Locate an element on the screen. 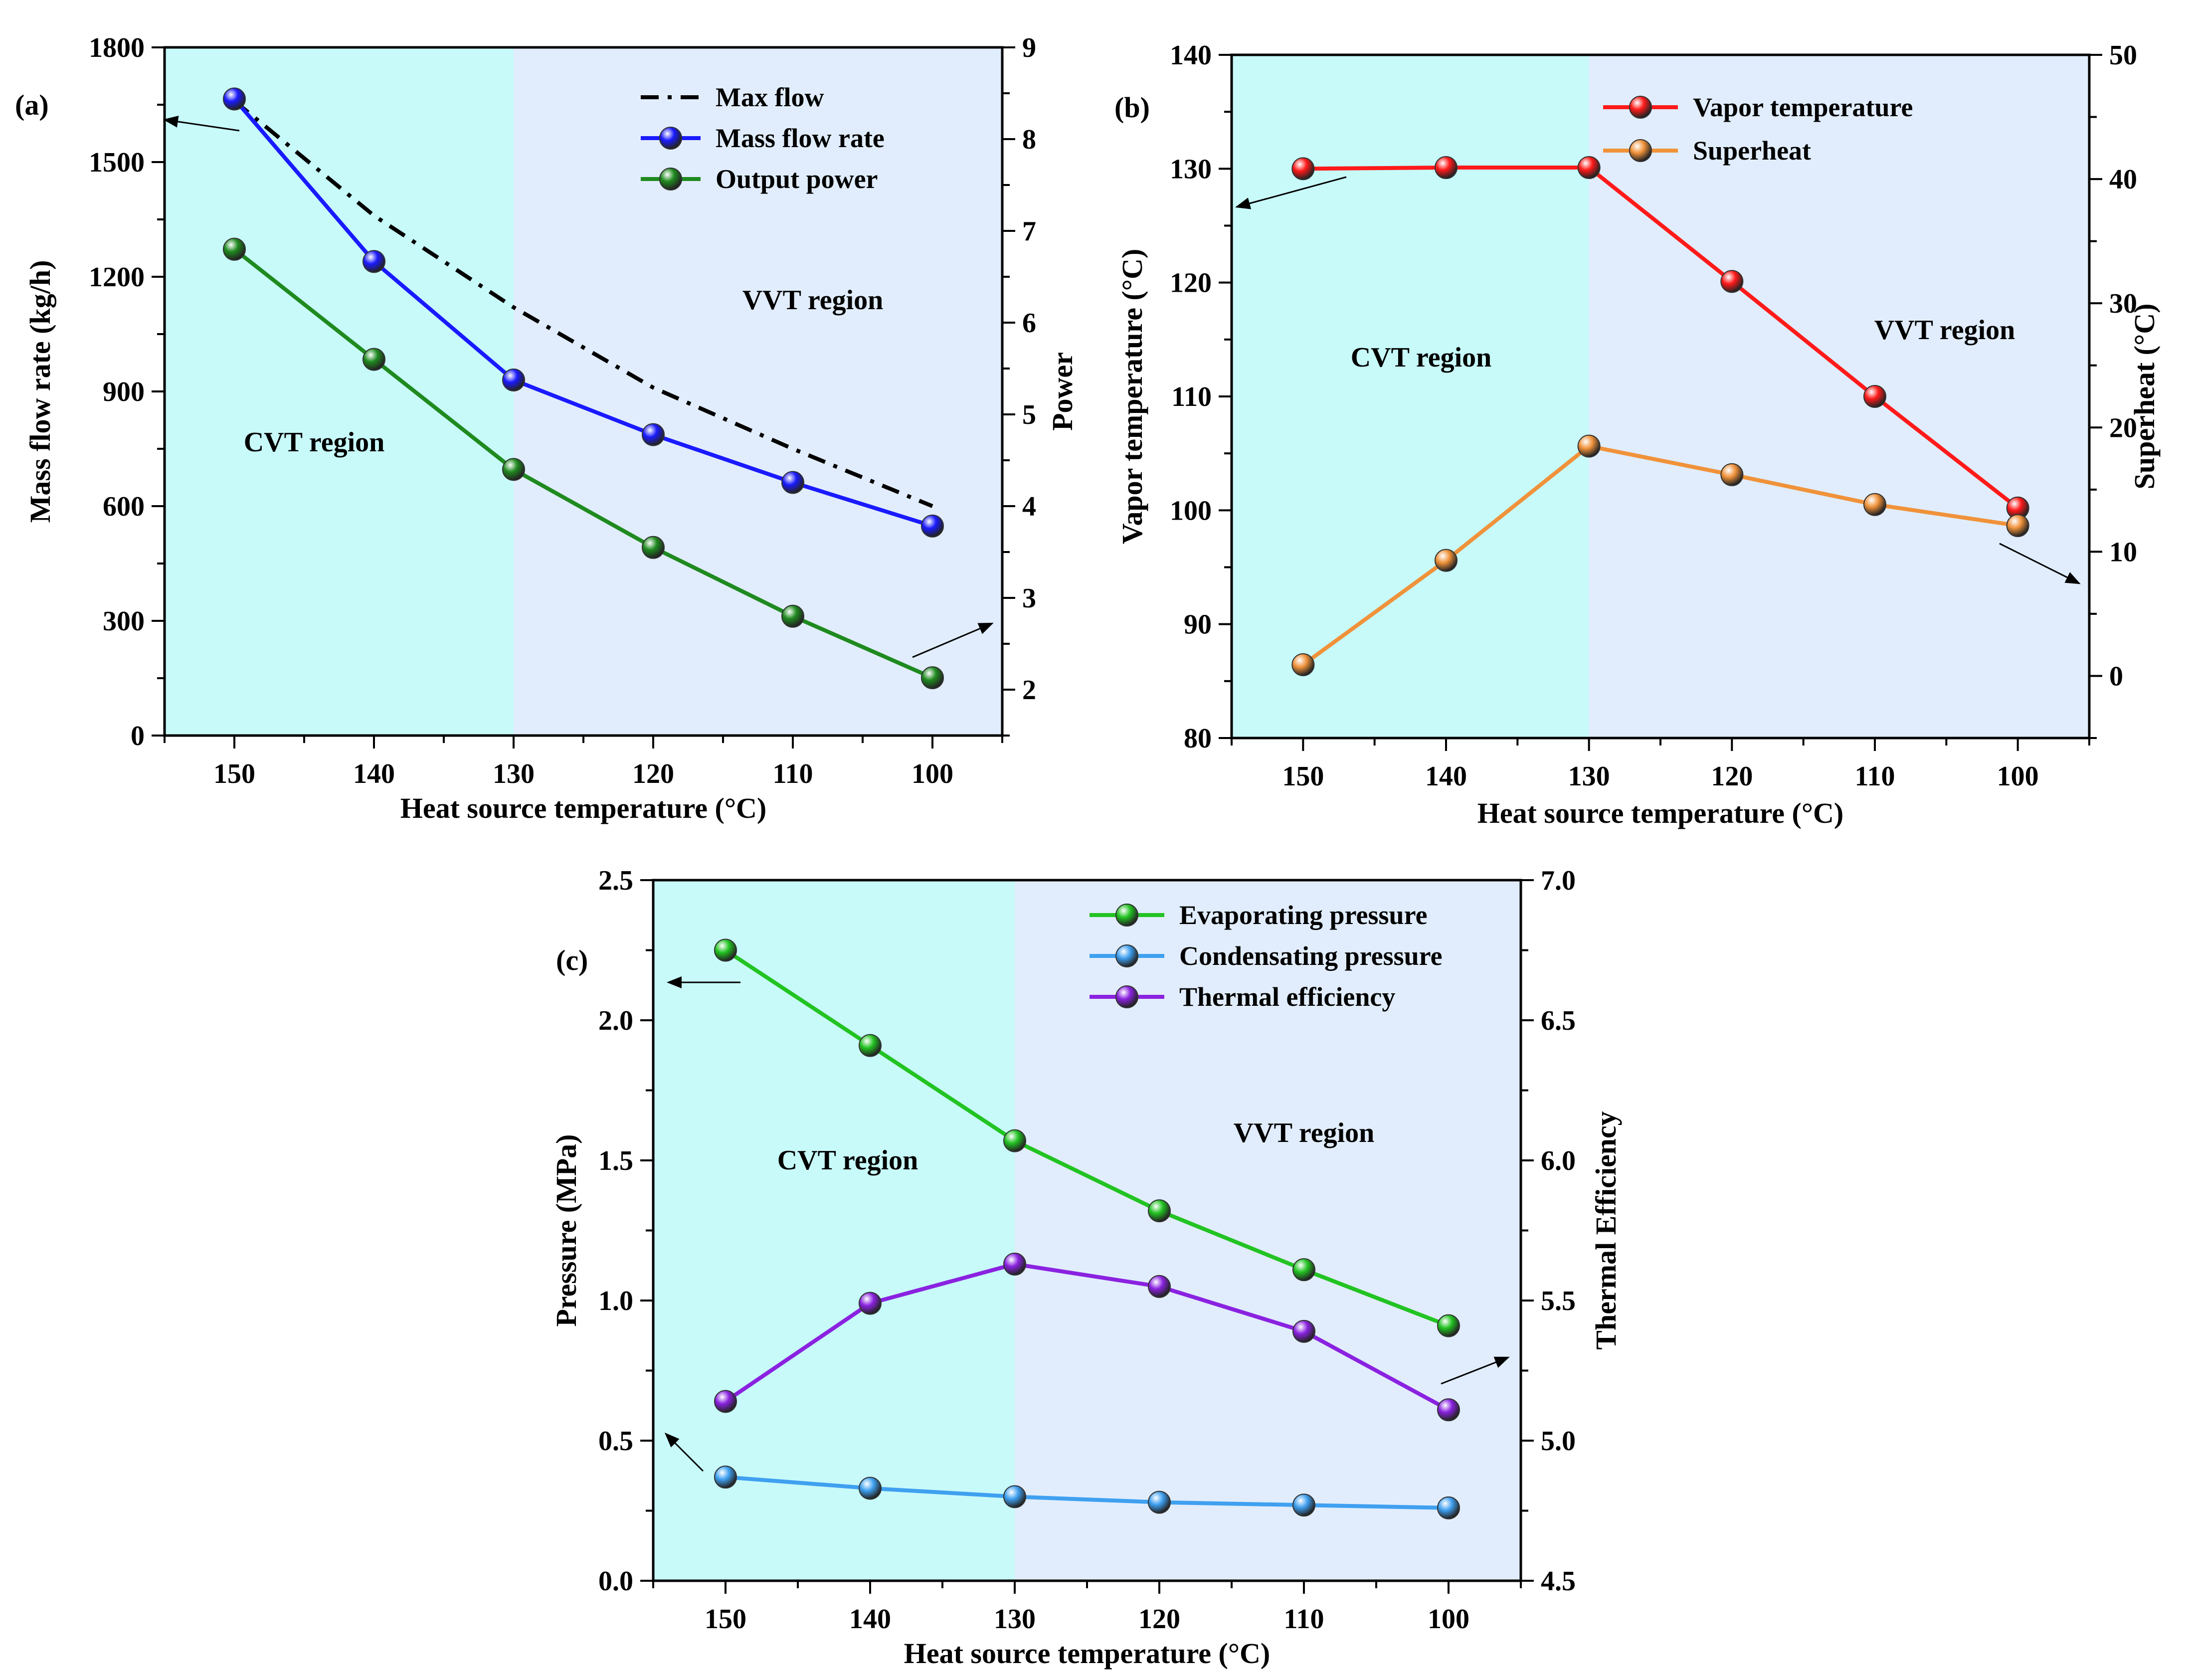 This screenshot has height=1680, width=2187. y-tick-label: 120 is located at coordinates (1191, 283).